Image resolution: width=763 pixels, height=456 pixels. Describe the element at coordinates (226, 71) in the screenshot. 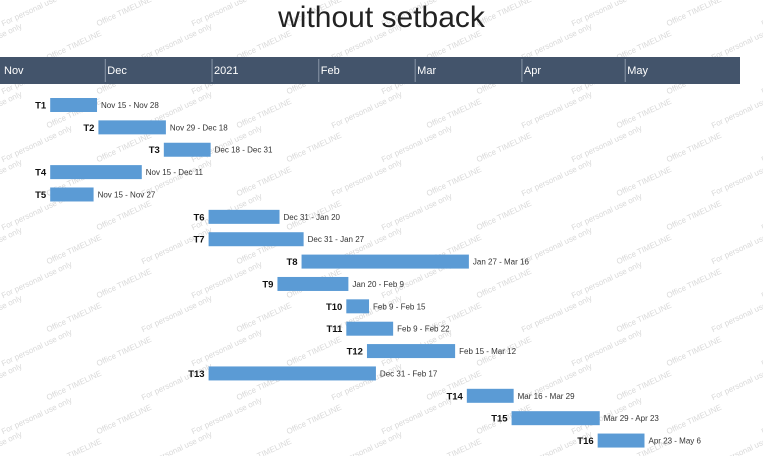

I see `timescale-label-2021: 2021` at that location.